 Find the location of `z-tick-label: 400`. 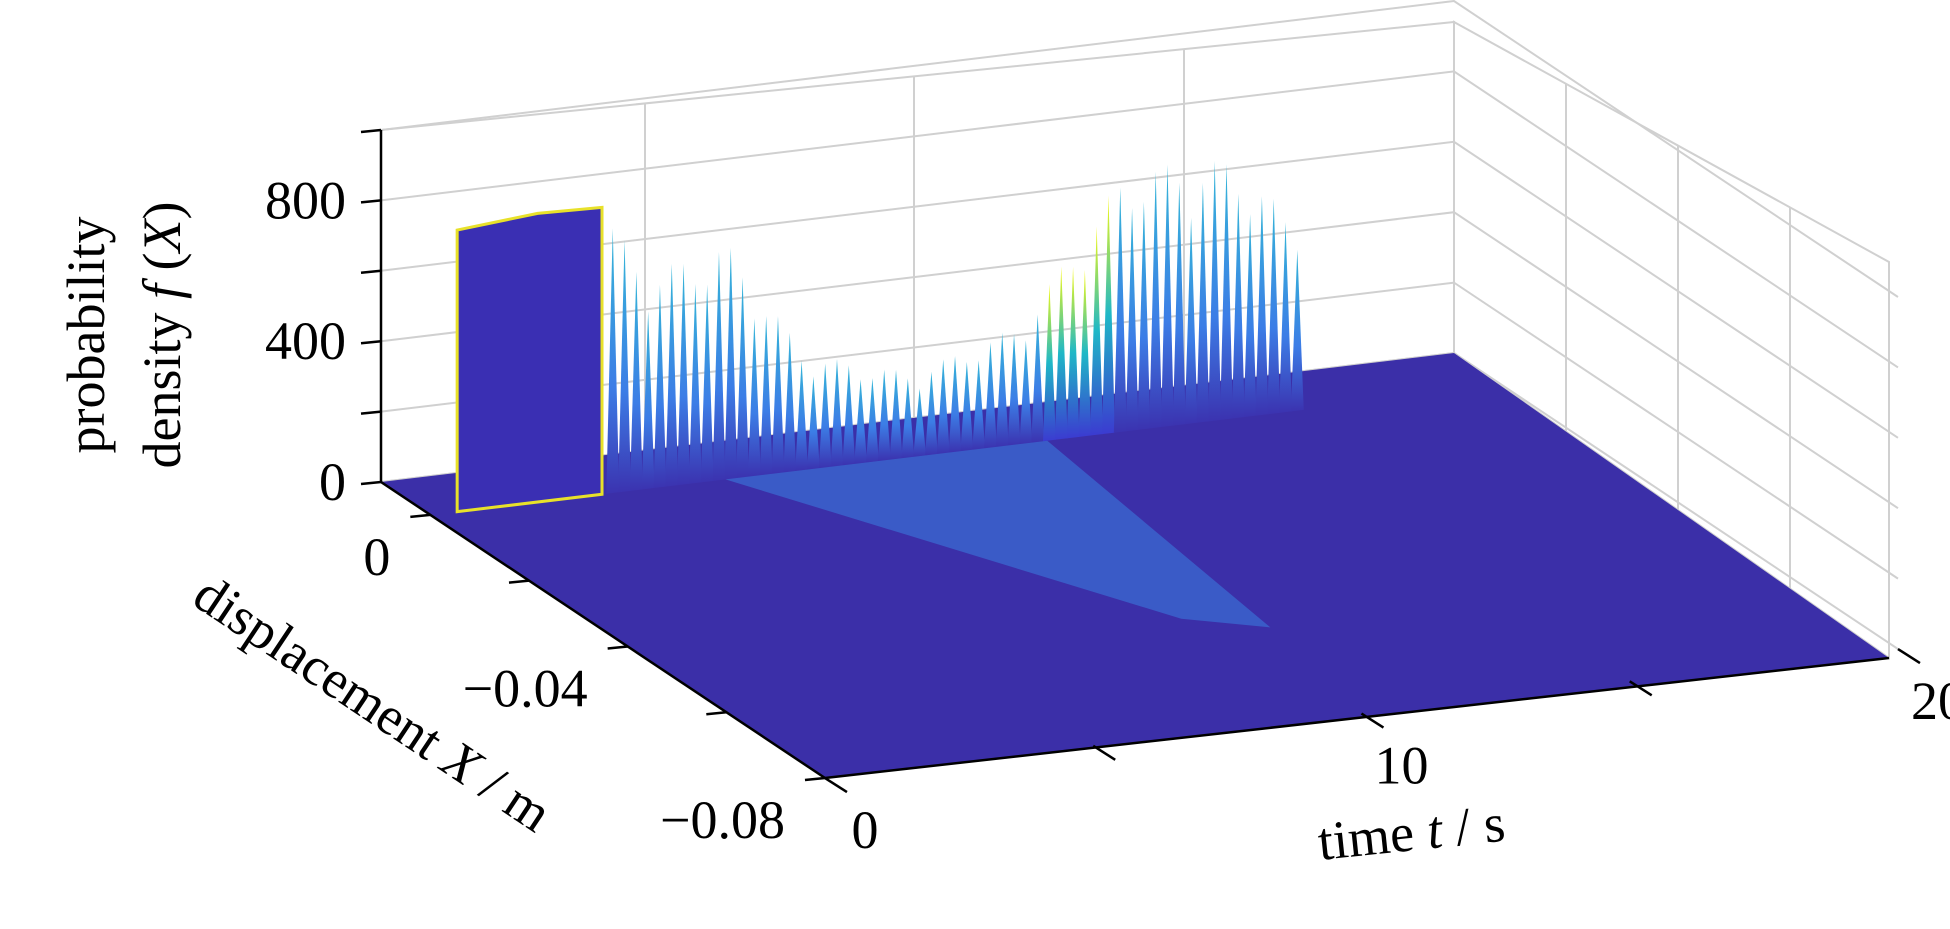

z-tick-label: 400 is located at coordinates (305, 341).